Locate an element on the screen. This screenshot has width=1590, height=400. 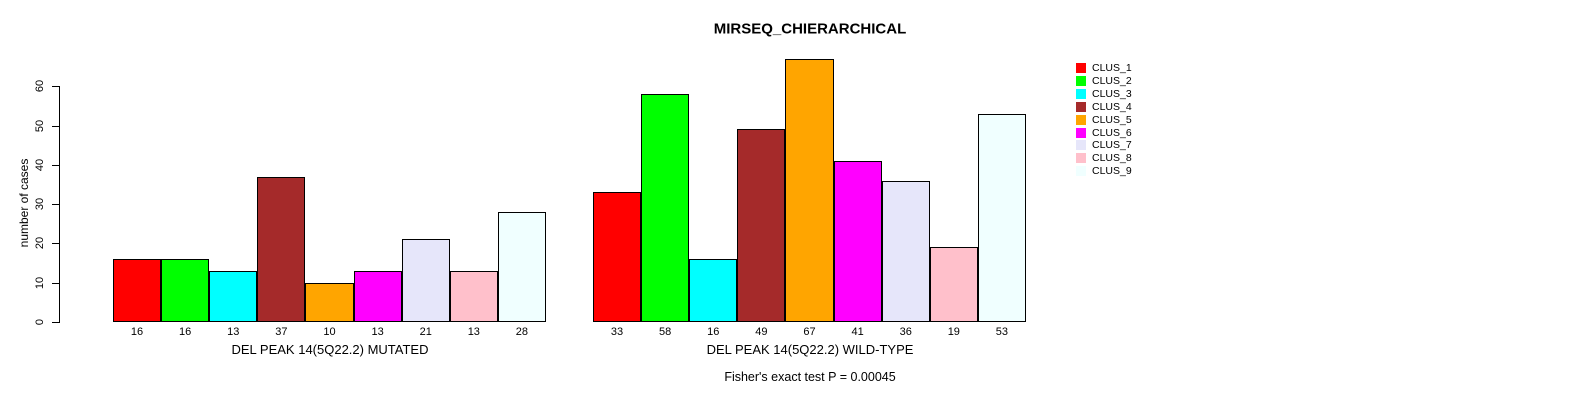
bar-CLUS_2-group2 is located at coordinates (665, 208).